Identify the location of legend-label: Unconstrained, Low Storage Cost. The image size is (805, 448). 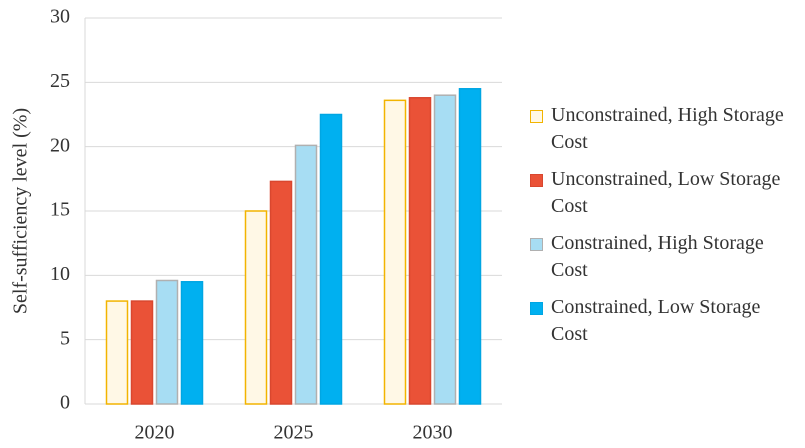
(666, 192).